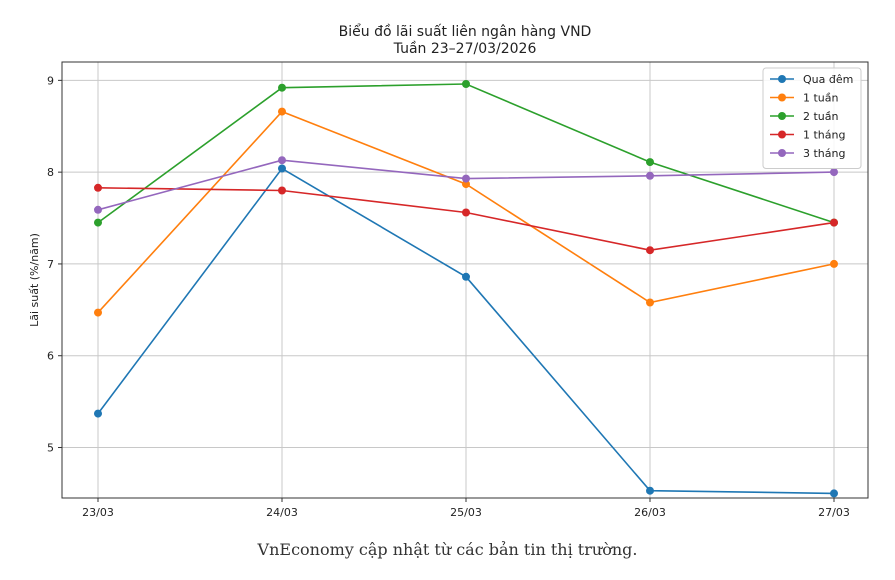 The height and width of the screenshot is (580, 895). Describe the element at coordinates (98, 512) in the screenshot. I see `x-tick-label: 23/03` at that location.